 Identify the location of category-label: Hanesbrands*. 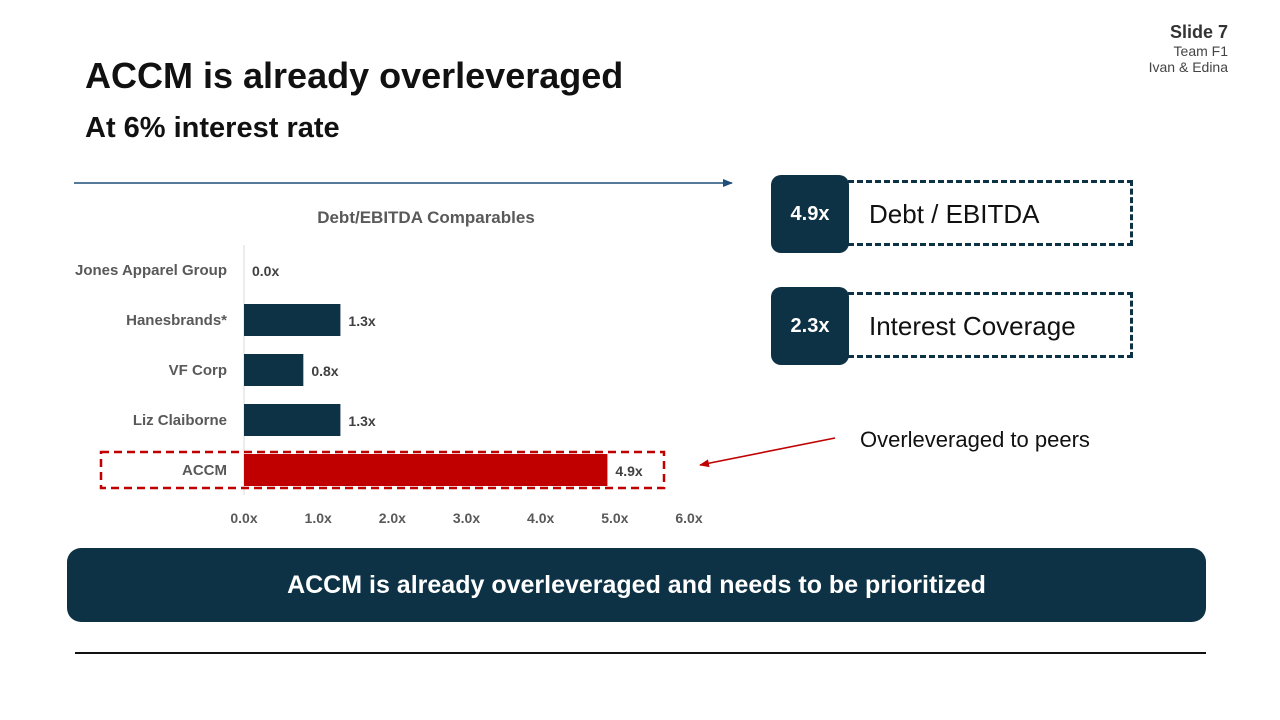
(176, 320).